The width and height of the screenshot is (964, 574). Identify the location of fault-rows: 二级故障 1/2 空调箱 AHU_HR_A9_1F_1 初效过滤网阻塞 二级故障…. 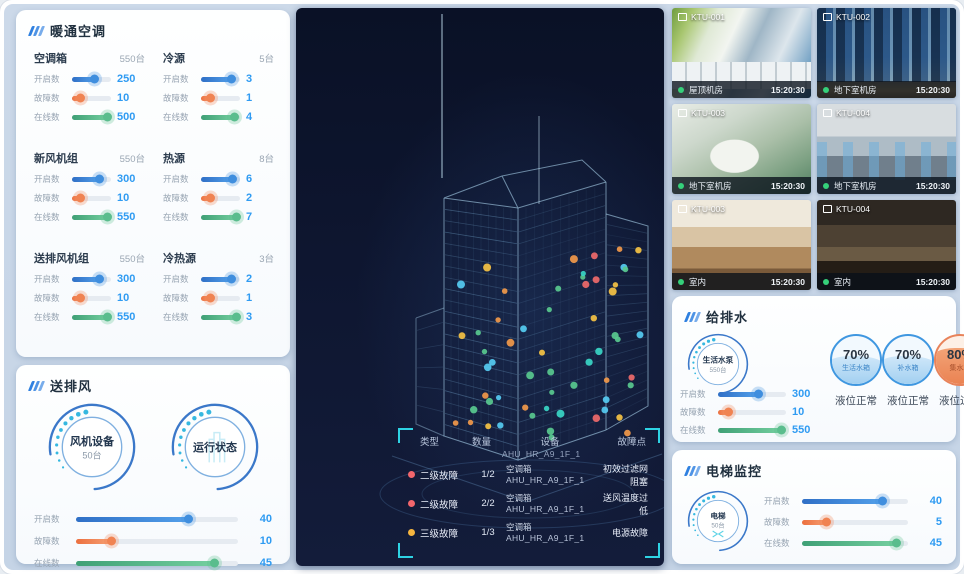
(529, 503).